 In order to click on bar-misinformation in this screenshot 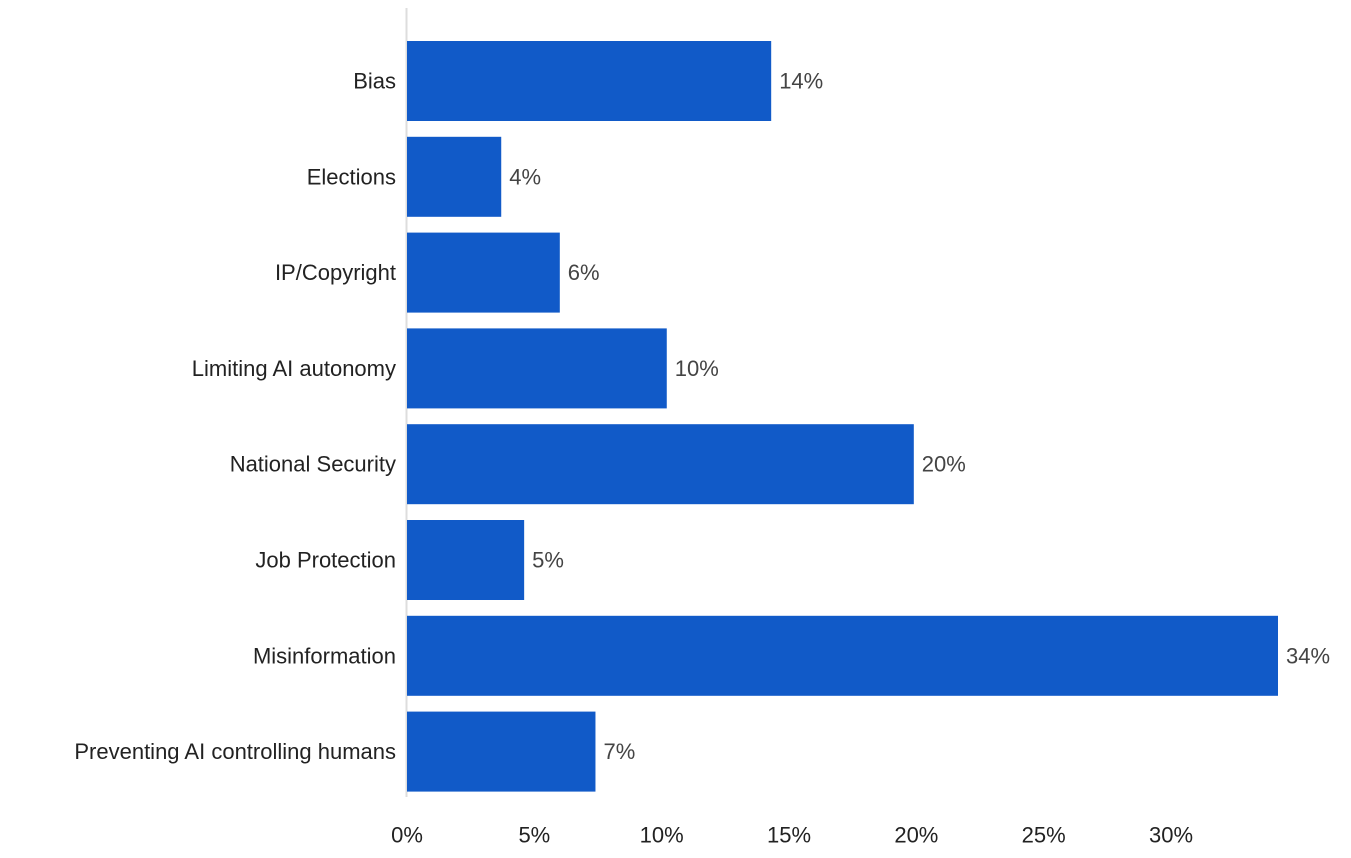, I will do `click(842, 655)`.